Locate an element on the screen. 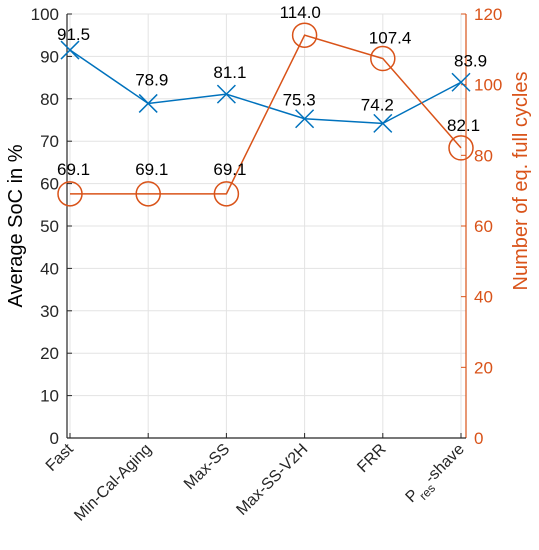 This screenshot has height=550, width=539. soc-data-label: 83.9 is located at coordinates (470, 60).